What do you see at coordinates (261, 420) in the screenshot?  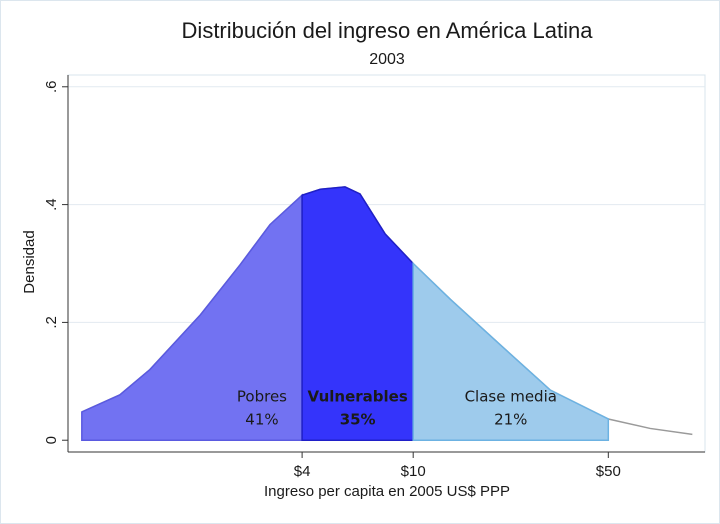 I see `region-share: 41%` at bounding box center [261, 420].